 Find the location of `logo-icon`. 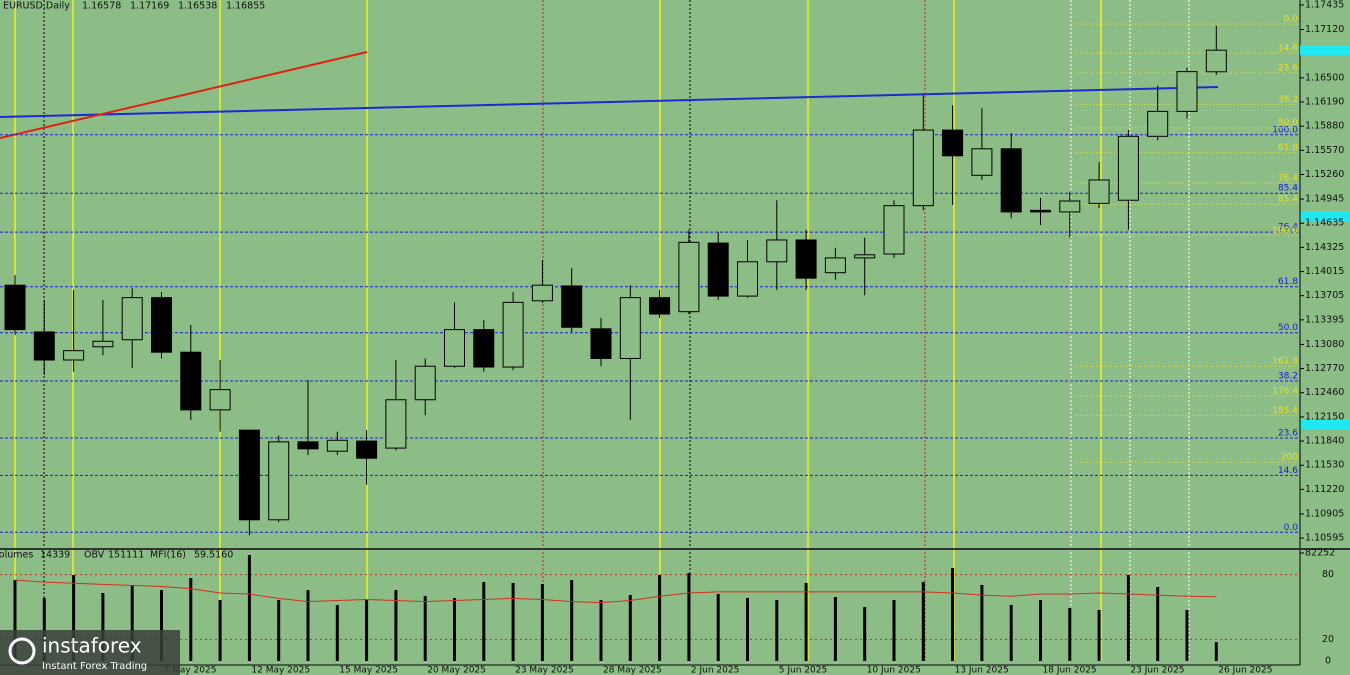

logo-icon is located at coordinates (22, 651).